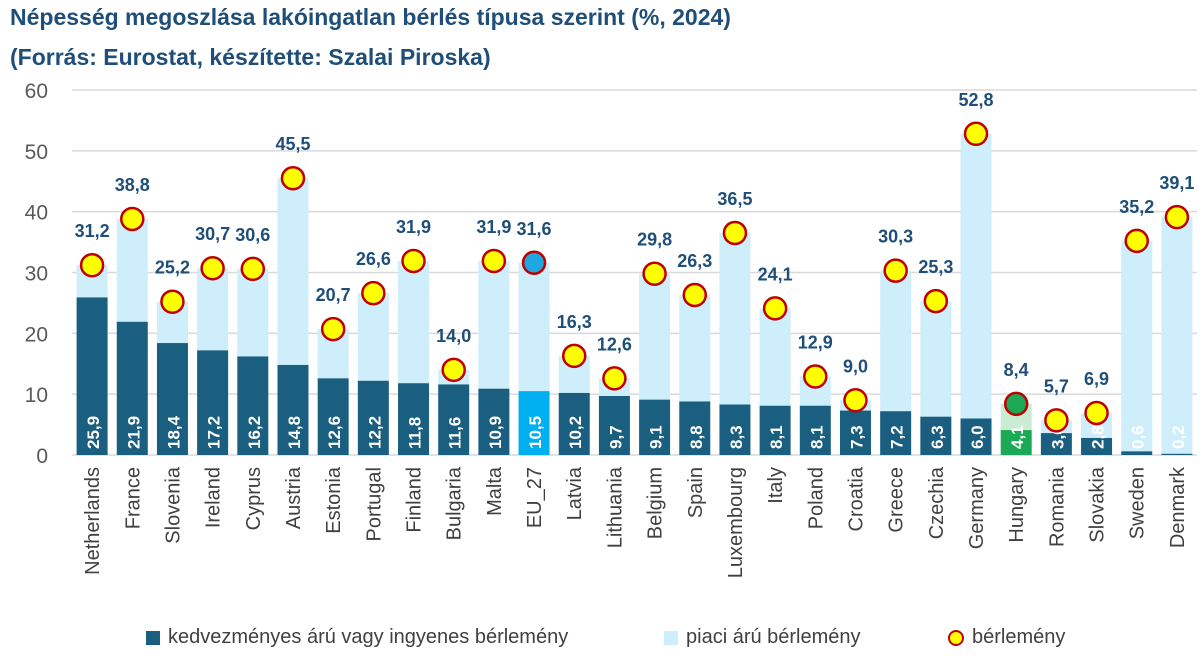  I want to click on rental-label: 36,5, so click(734, 199).